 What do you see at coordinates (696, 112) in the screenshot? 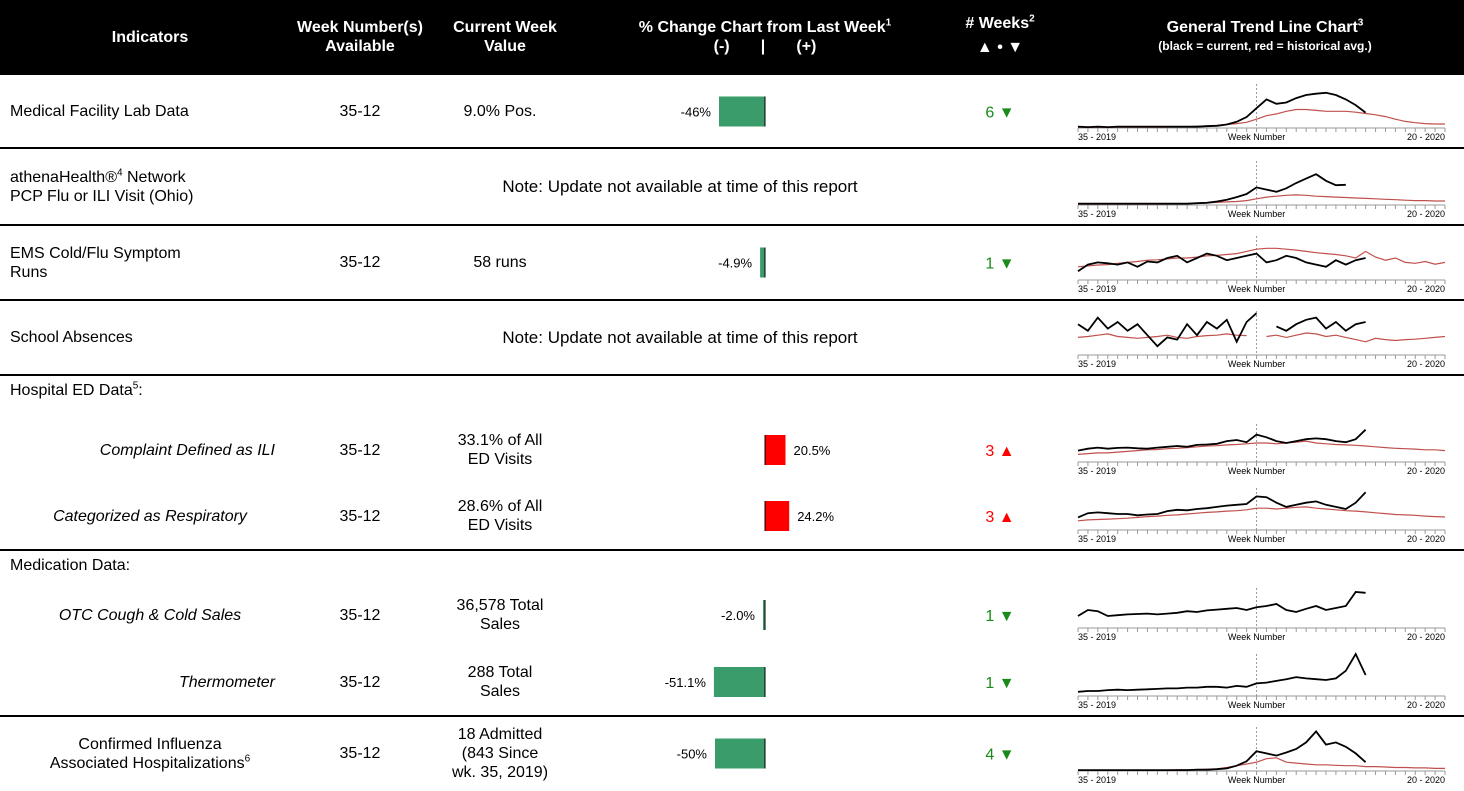
I see `change-label: -46%` at bounding box center [696, 112].